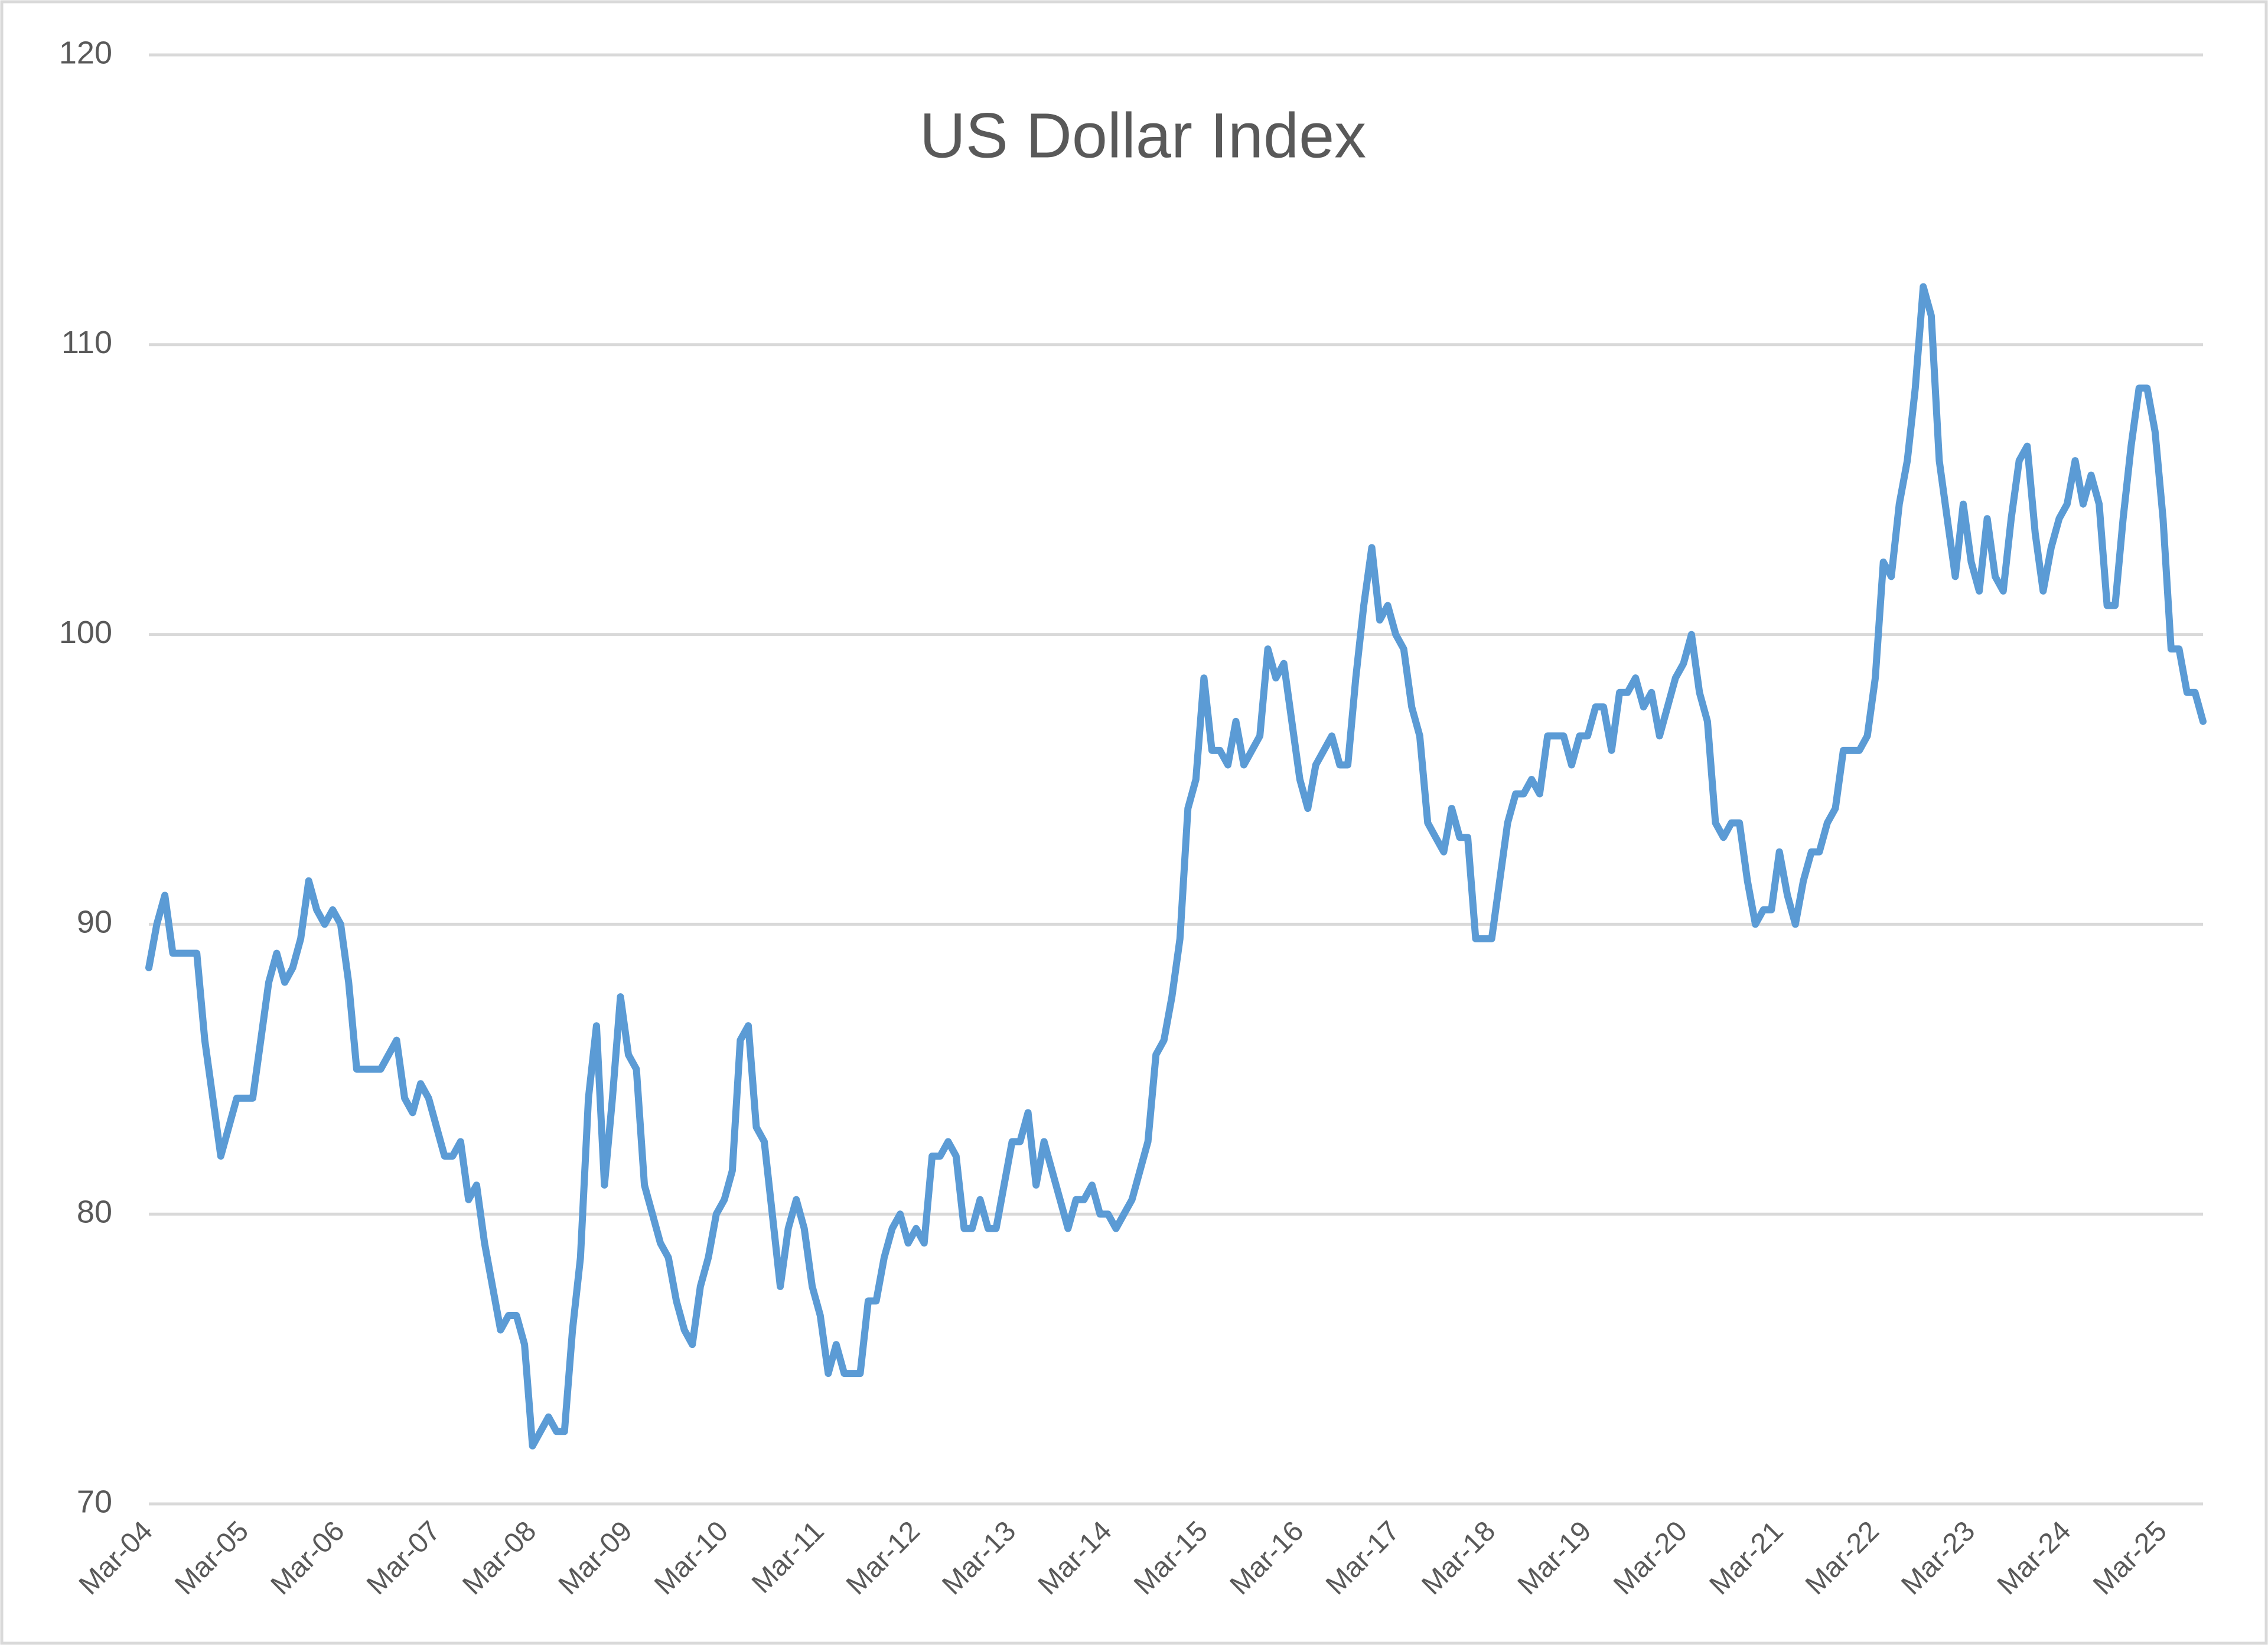 The width and height of the screenshot is (2268, 1645). Describe the element at coordinates (94, 1501) in the screenshot. I see `y-tick-label: 70` at that location.